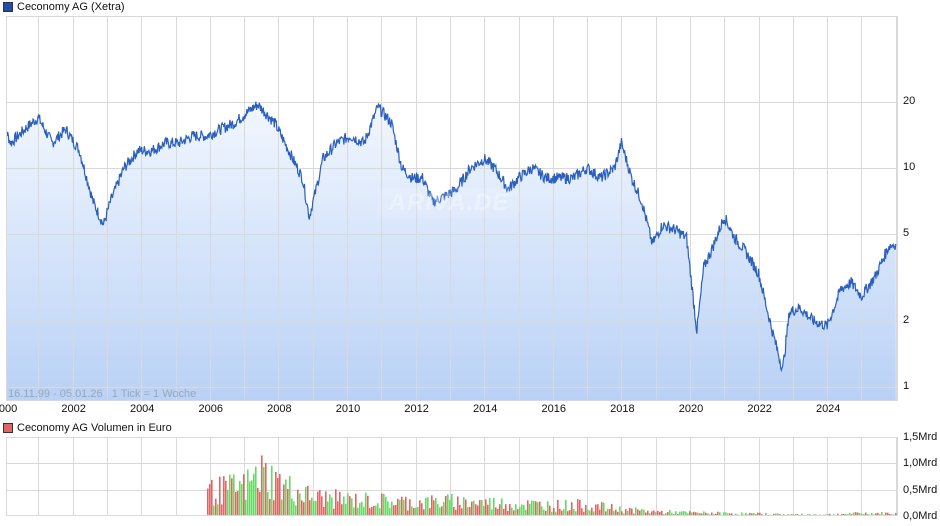 The width and height of the screenshot is (940, 526). I want to click on y-tick-label: 2, so click(906, 319).